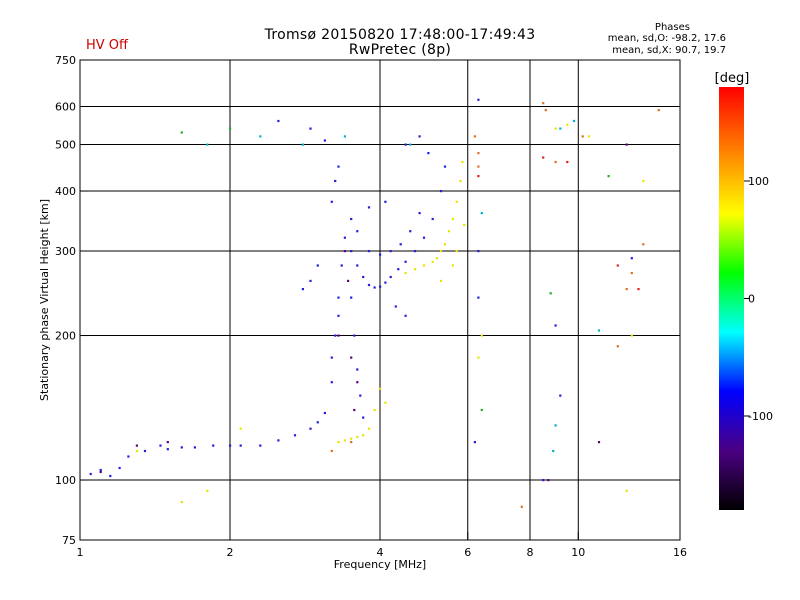 The width and height of the screenshot is (800, 600). What do you see at coordinates (44, 300) in the screenshot?
I see `y-axis-label: Stationary phase Virtual Height [km]` at bounding box center [44, 300].